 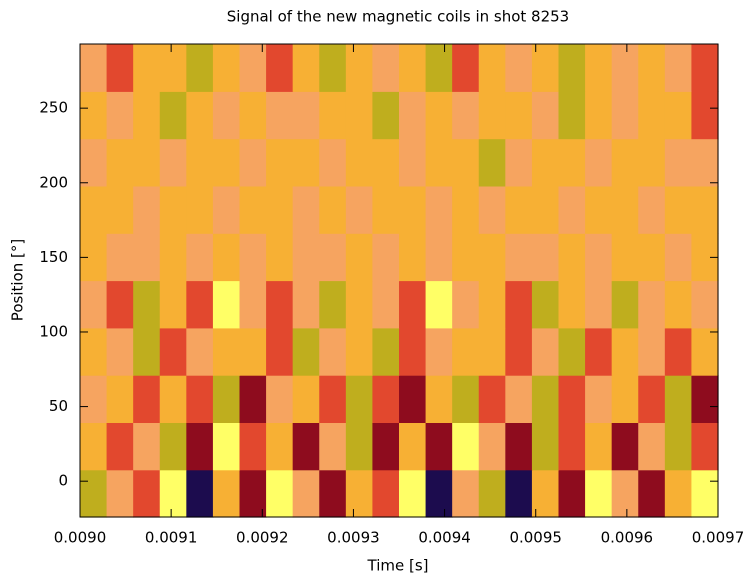 I want to click on y-tick-label: 200, so click(x=53, y=182).